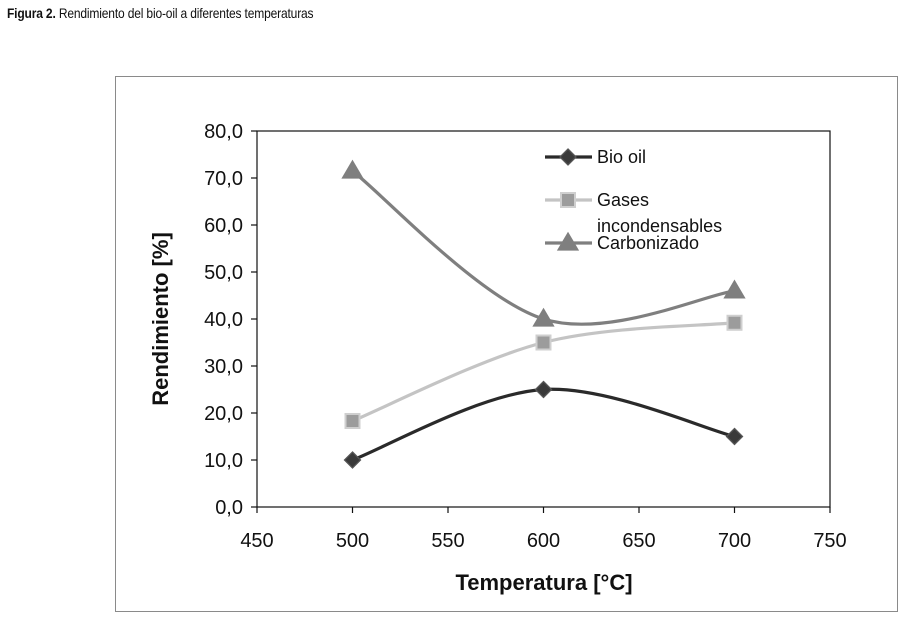  I want to click on y-tick-label: 10,0, so click(223, 461).